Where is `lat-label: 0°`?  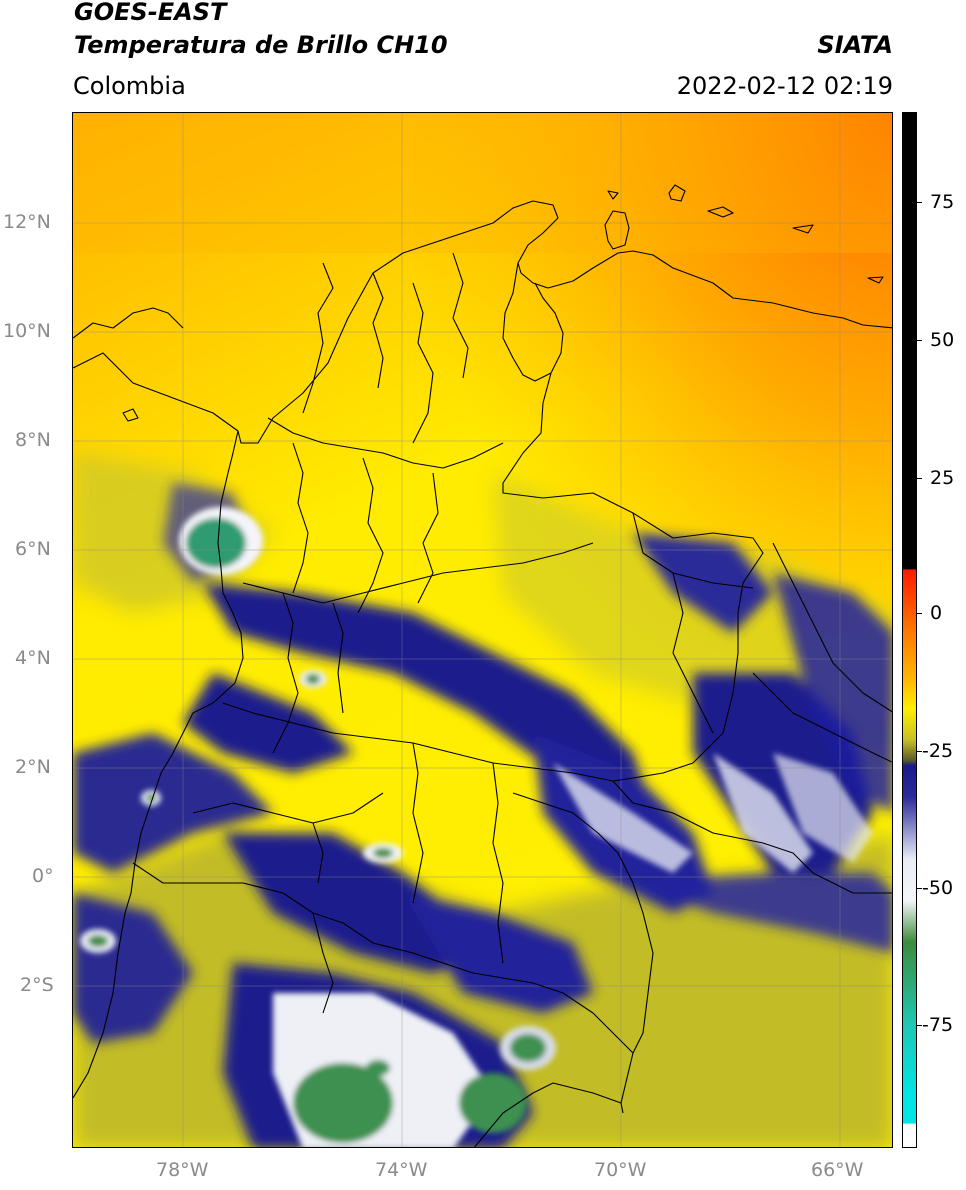 lat-label: 0° is located at coordinates (43, 876).